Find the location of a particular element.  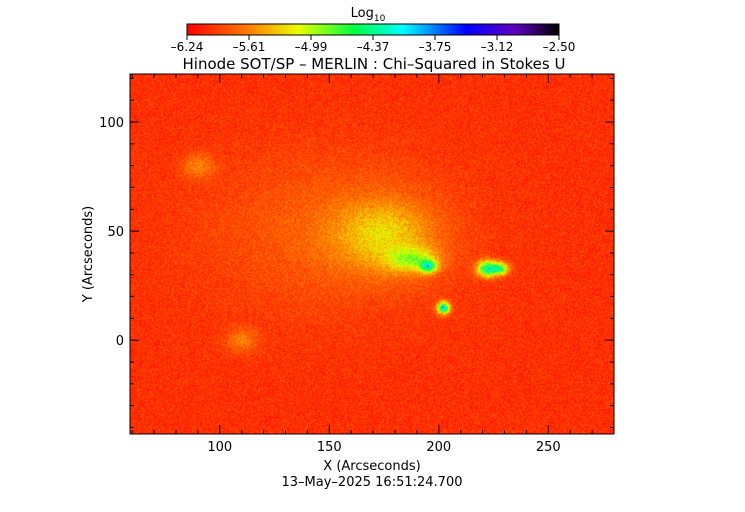

x-axis-label: X (Arcseconds) is located at coordinates (371, 466).